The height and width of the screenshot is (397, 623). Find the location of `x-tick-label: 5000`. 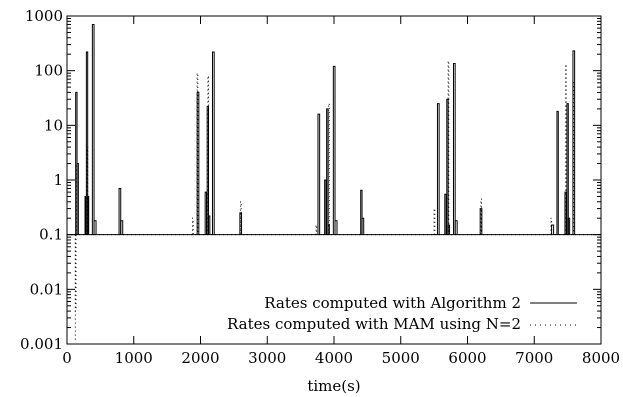

x-tick-label: 5000 is located at coordinates (401, 358).